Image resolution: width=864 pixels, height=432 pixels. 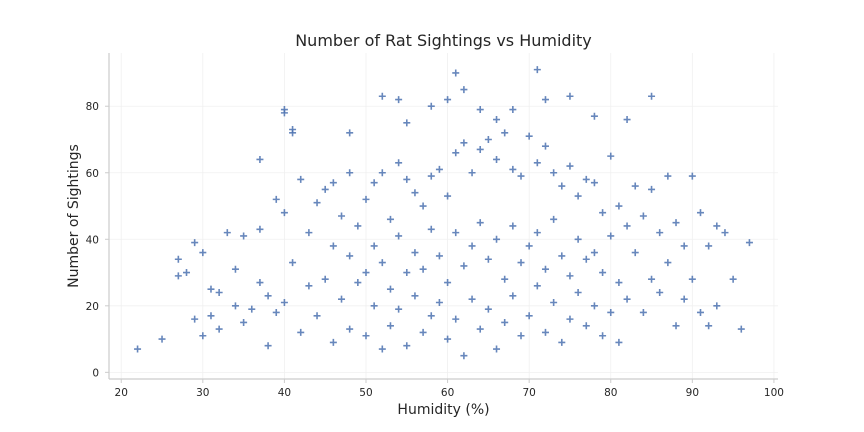 What do you see at coordinates (447, 393) in the screenshot?
I see `x-tick-label: 60` at bounding box center [447, 393].